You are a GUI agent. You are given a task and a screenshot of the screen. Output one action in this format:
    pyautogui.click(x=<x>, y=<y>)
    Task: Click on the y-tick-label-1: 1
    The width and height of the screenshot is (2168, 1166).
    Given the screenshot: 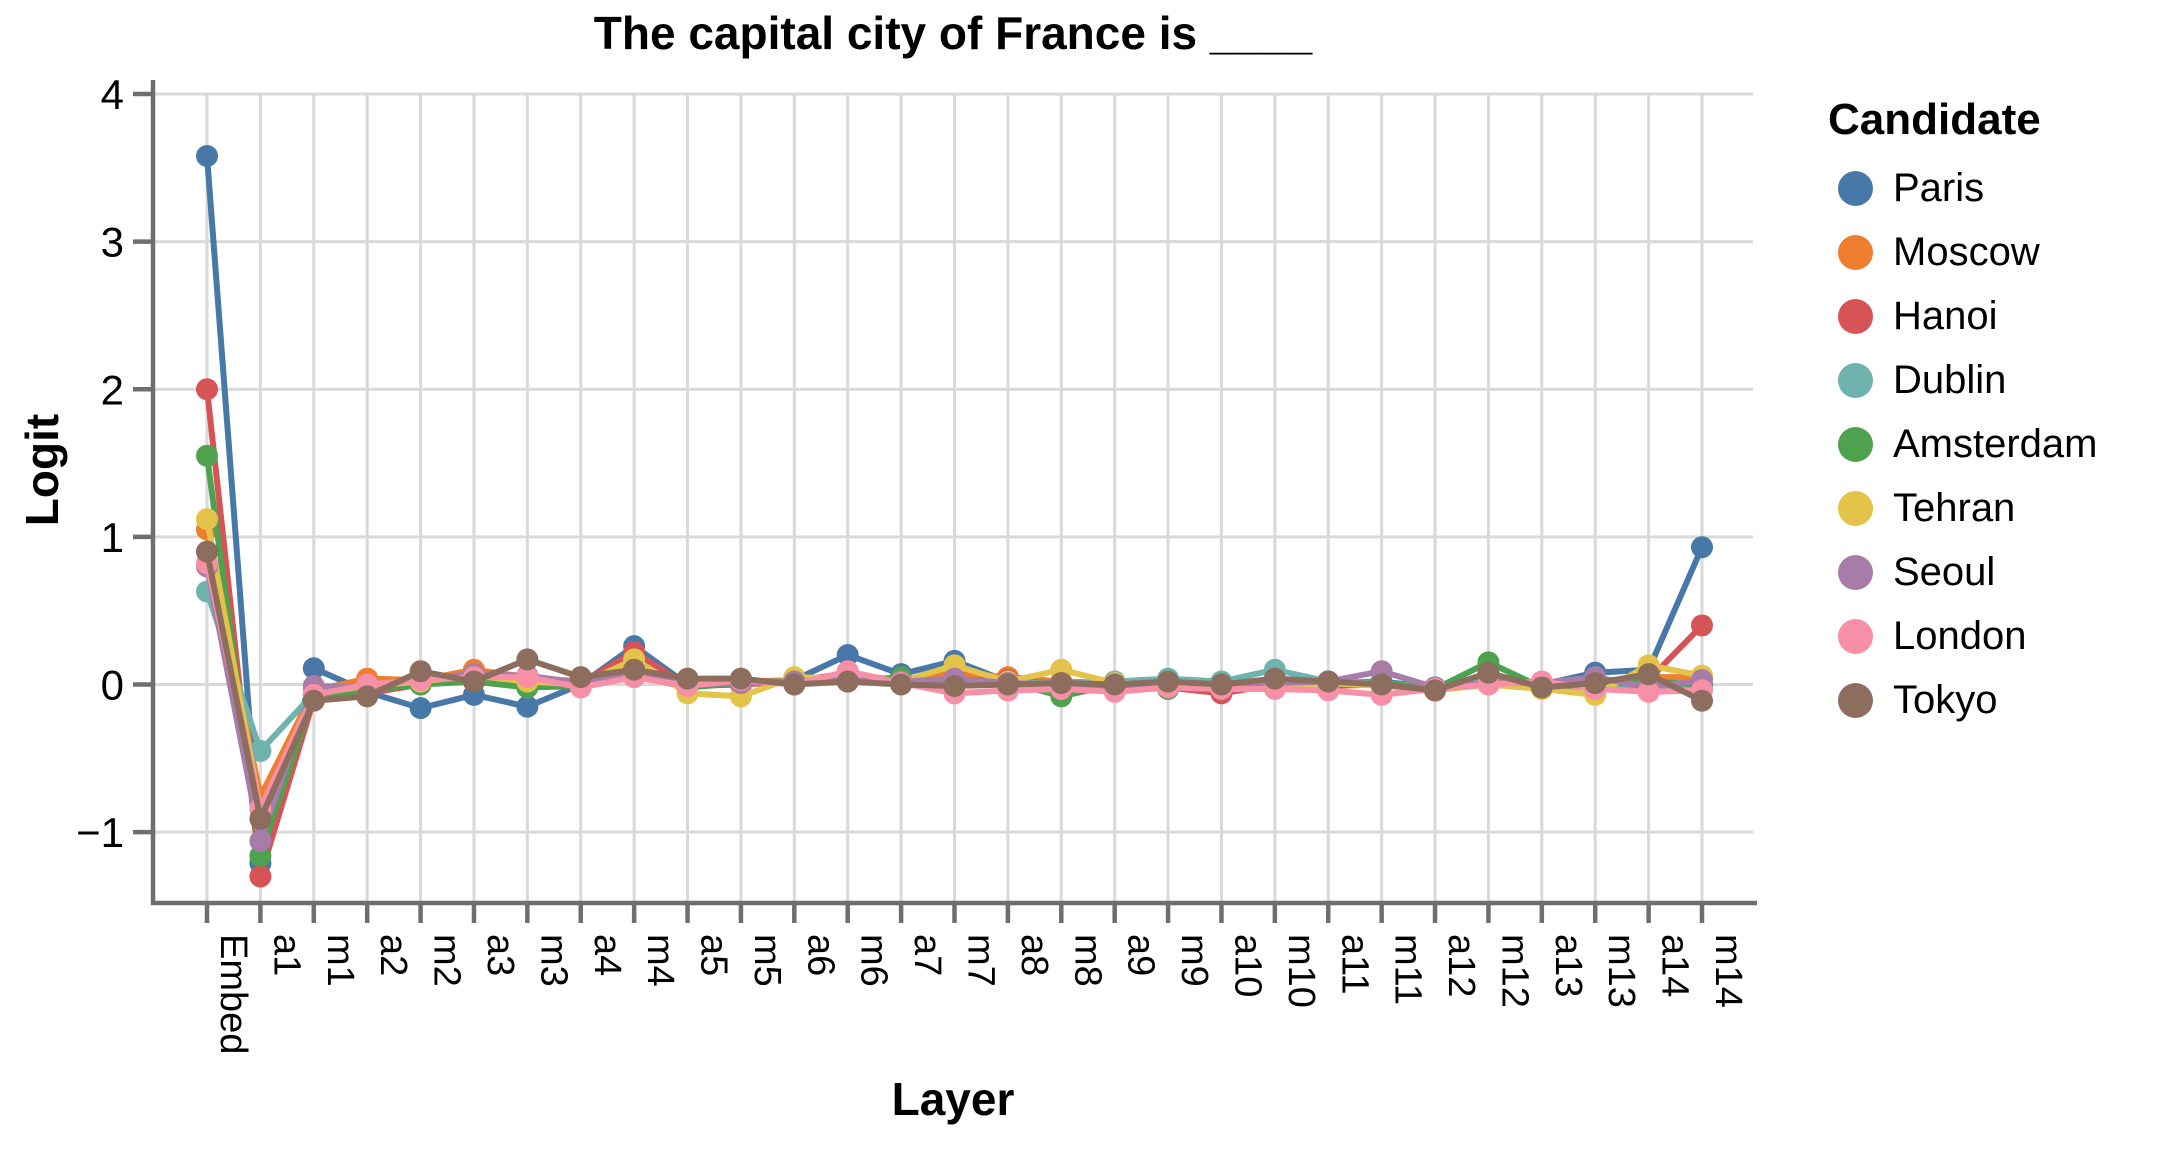 What is the action you would take?
    pyautogui.click(x=112, y=537)
    